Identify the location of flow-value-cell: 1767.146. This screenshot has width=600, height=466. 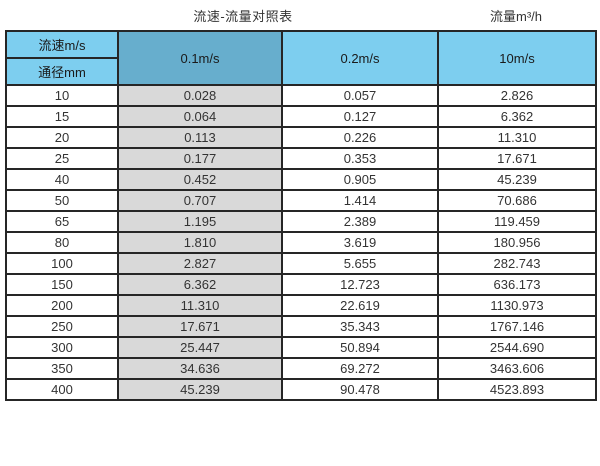
(517, 326).